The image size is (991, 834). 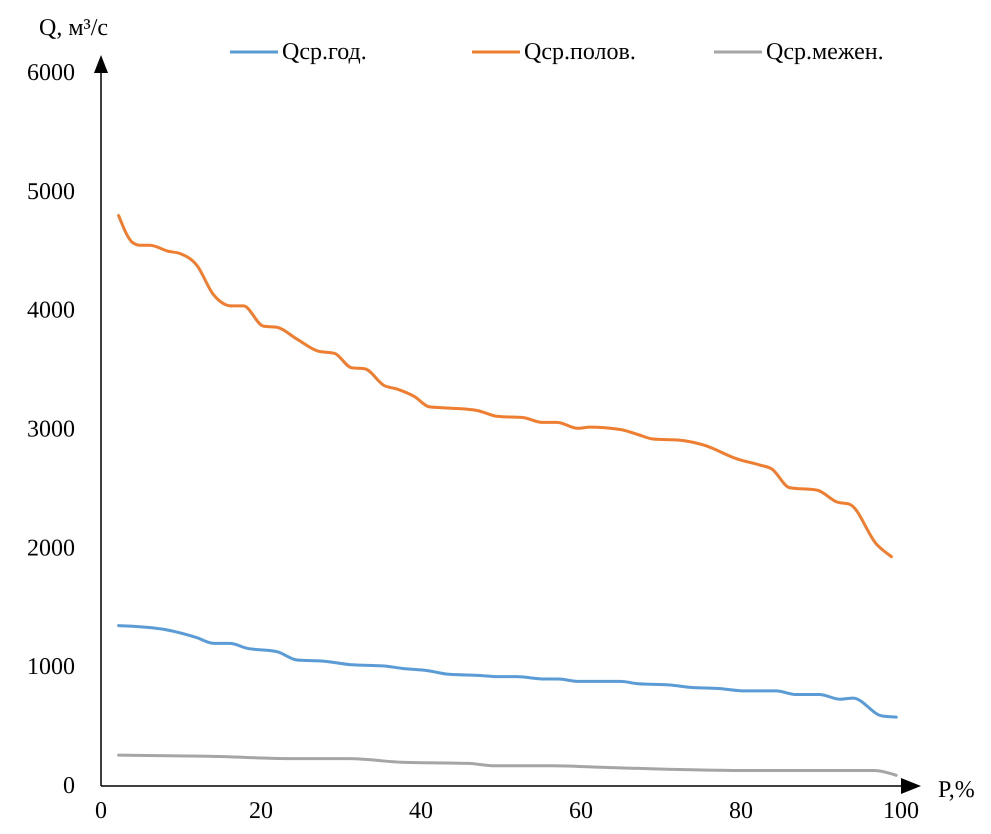 I want to click on y-tick-label: 2000, so click(x=51, y=548).